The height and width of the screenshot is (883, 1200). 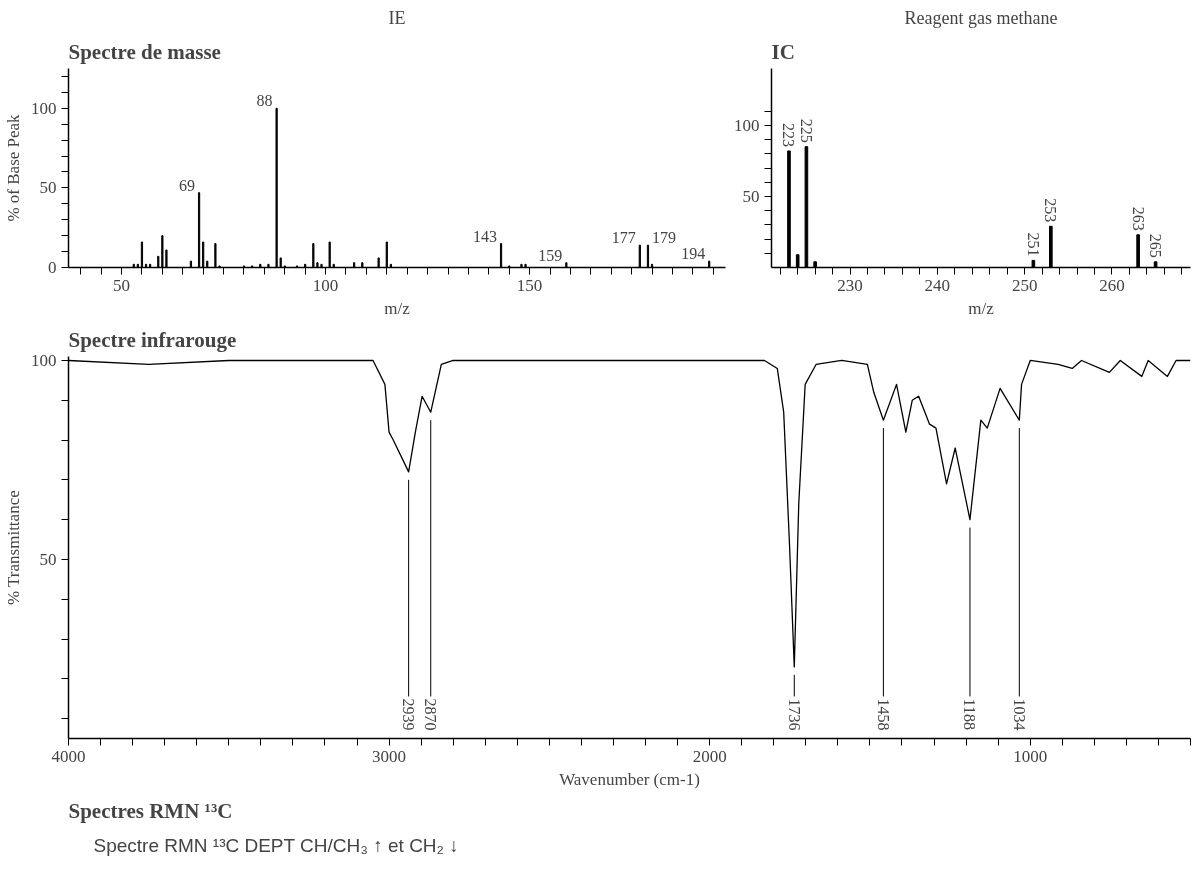 What do you see at coordinates (529, 285) in the screenshot?
I see `x-tick-label: 150` at bounding box center [529, 285].